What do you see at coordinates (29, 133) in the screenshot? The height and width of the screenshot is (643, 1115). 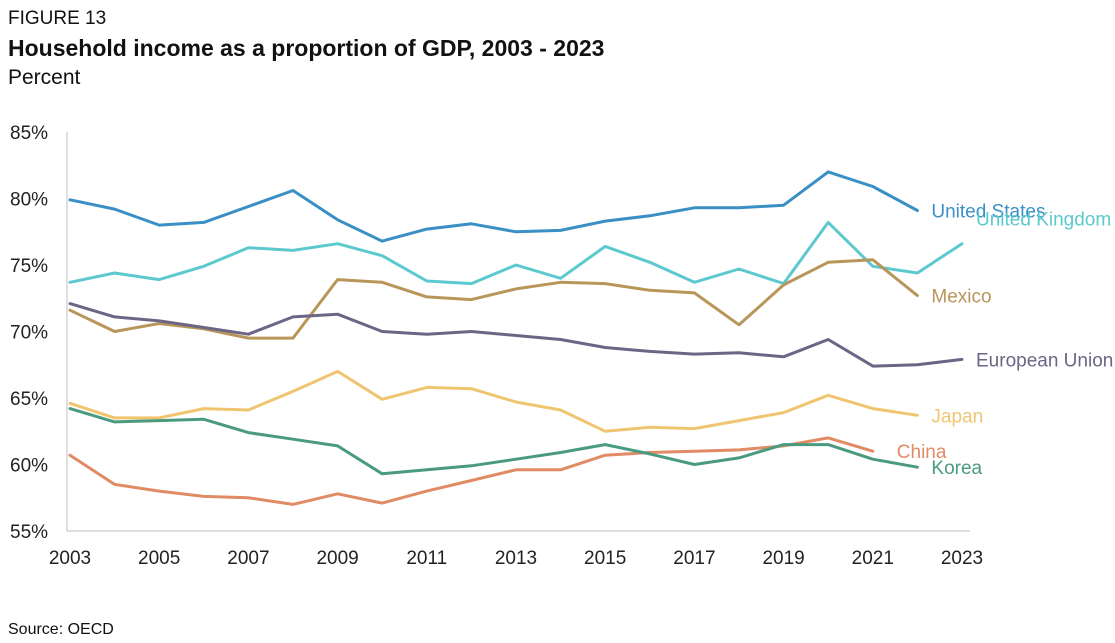 I see `y-tick-label: 85%` at bounding box center [29, 133].